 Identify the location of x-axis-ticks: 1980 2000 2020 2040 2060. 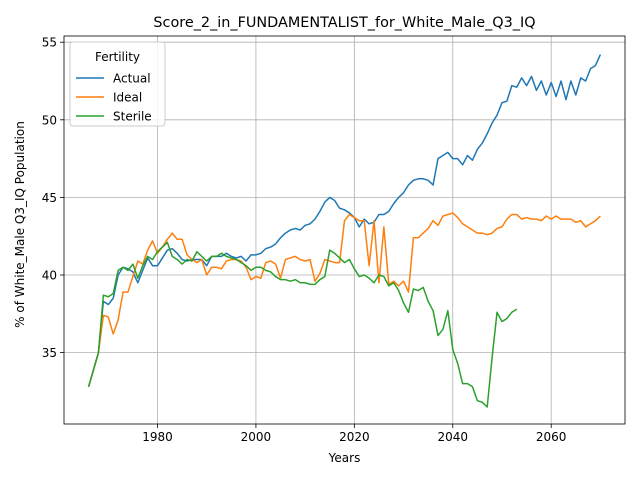
(354, 434).